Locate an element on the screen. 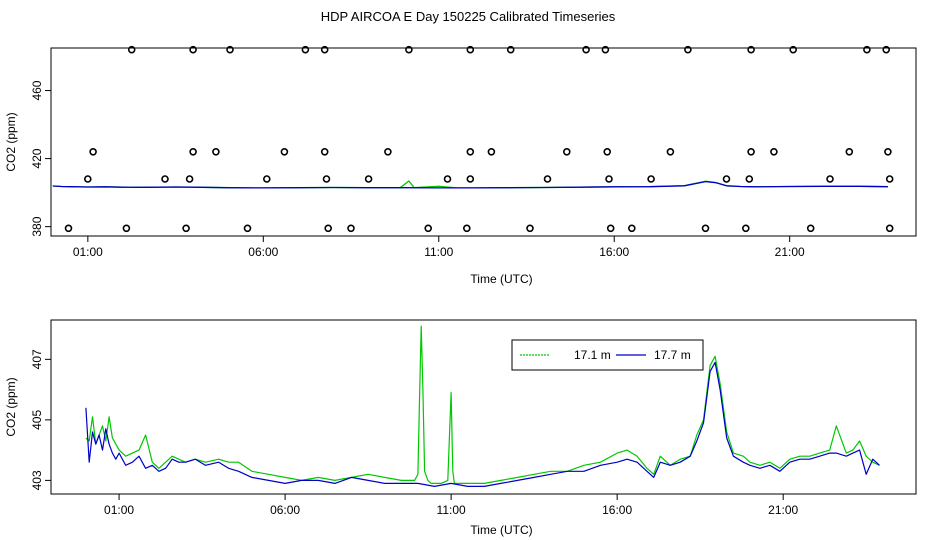  y-tick-label: 420 is located at coordinates (37, 158).